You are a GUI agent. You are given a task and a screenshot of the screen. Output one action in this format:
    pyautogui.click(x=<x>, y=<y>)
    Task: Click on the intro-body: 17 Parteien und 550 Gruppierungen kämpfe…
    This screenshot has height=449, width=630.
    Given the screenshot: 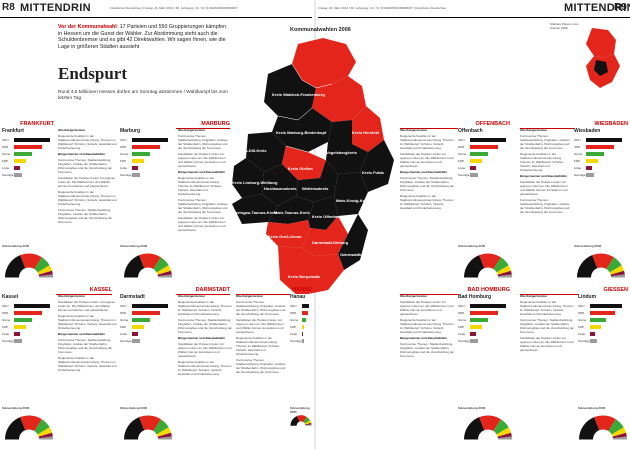 What is the action you would take?
    pyautogui.click(x=142, y=37)
    